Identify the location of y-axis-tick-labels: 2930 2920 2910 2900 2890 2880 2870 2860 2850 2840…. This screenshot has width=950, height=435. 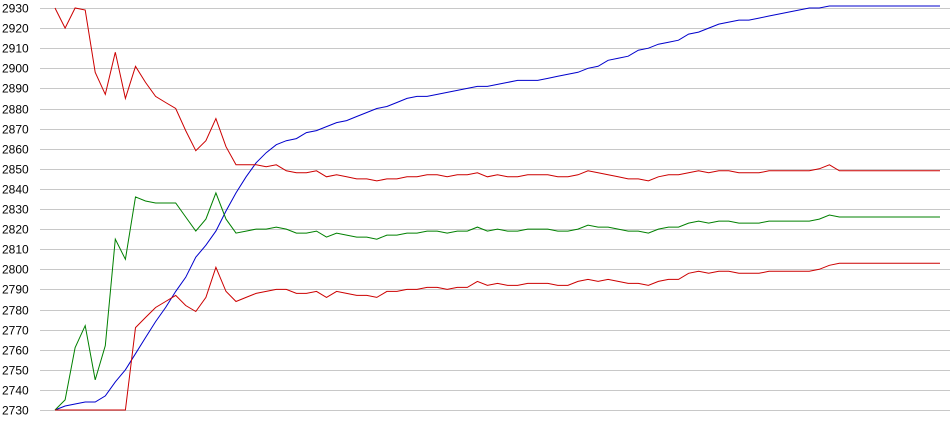
(15, 210).